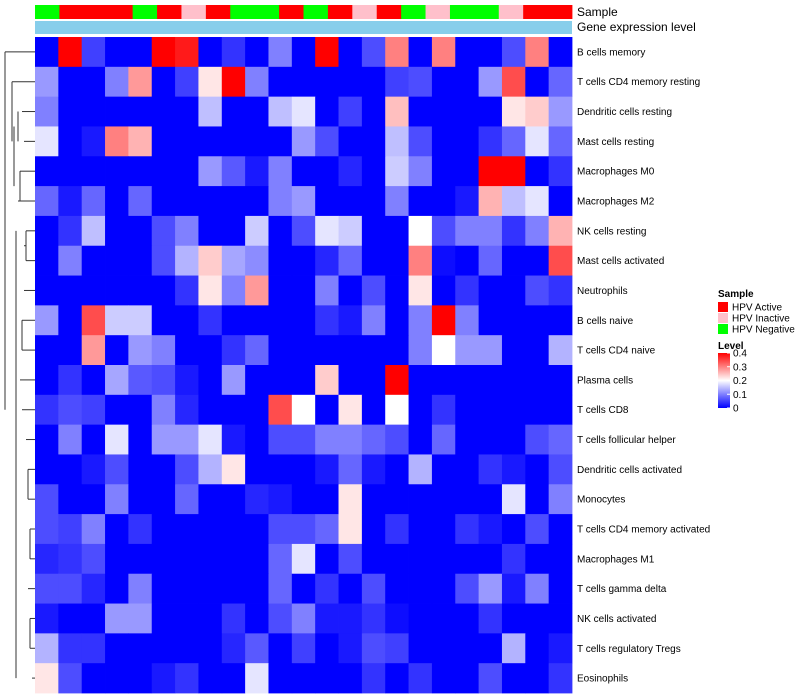  What do you see at coordinates (761, 319) in the screenshot?
I see `sample-legend-label: HPV Inactive` at bounding box center [761, 319].